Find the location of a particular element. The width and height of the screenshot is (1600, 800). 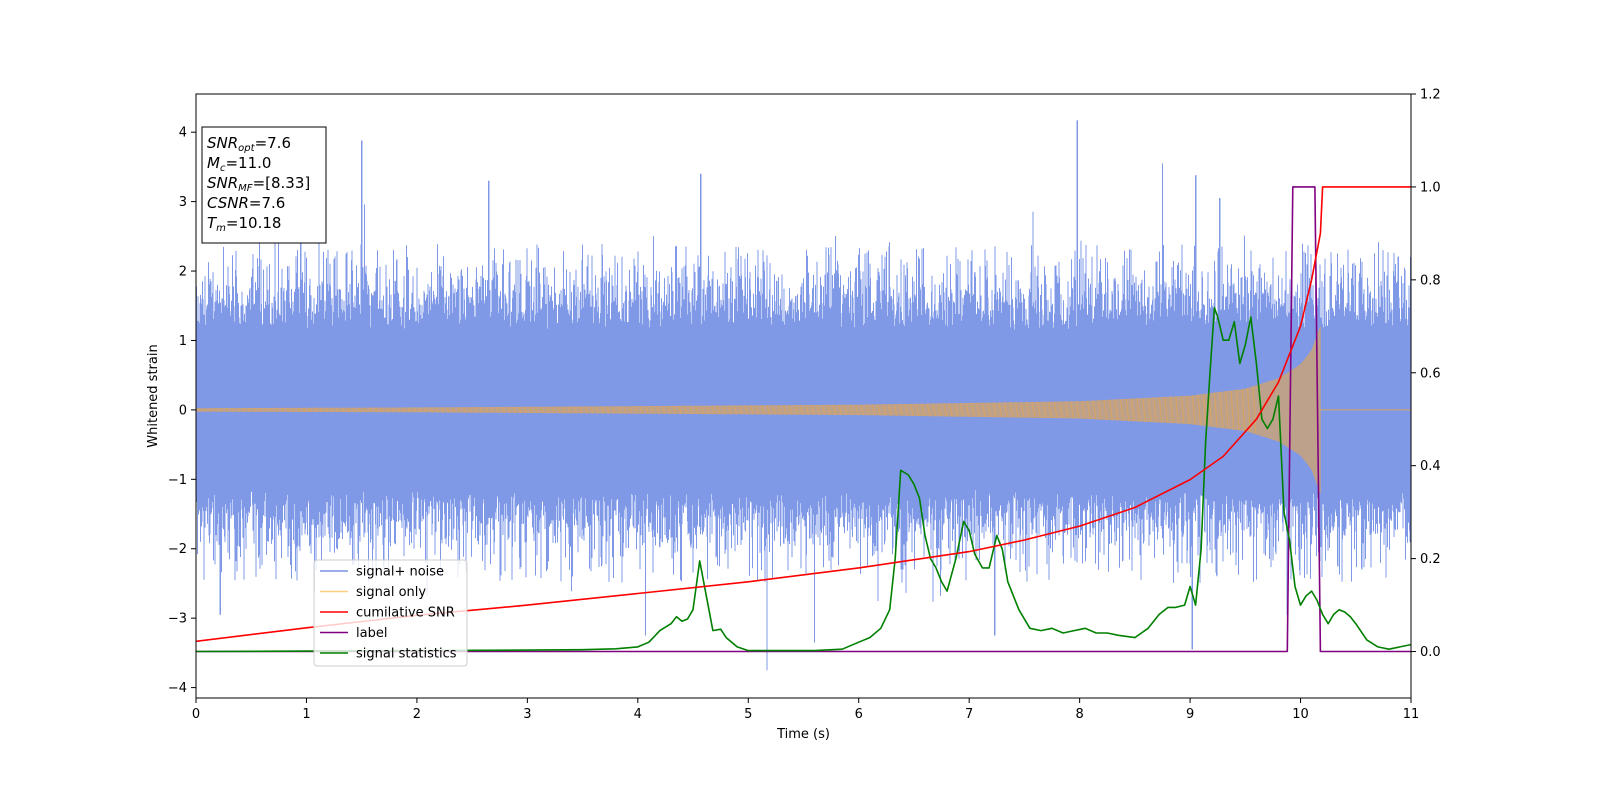

left-y-tick-label: −3 is located at coordinates (177, 619).